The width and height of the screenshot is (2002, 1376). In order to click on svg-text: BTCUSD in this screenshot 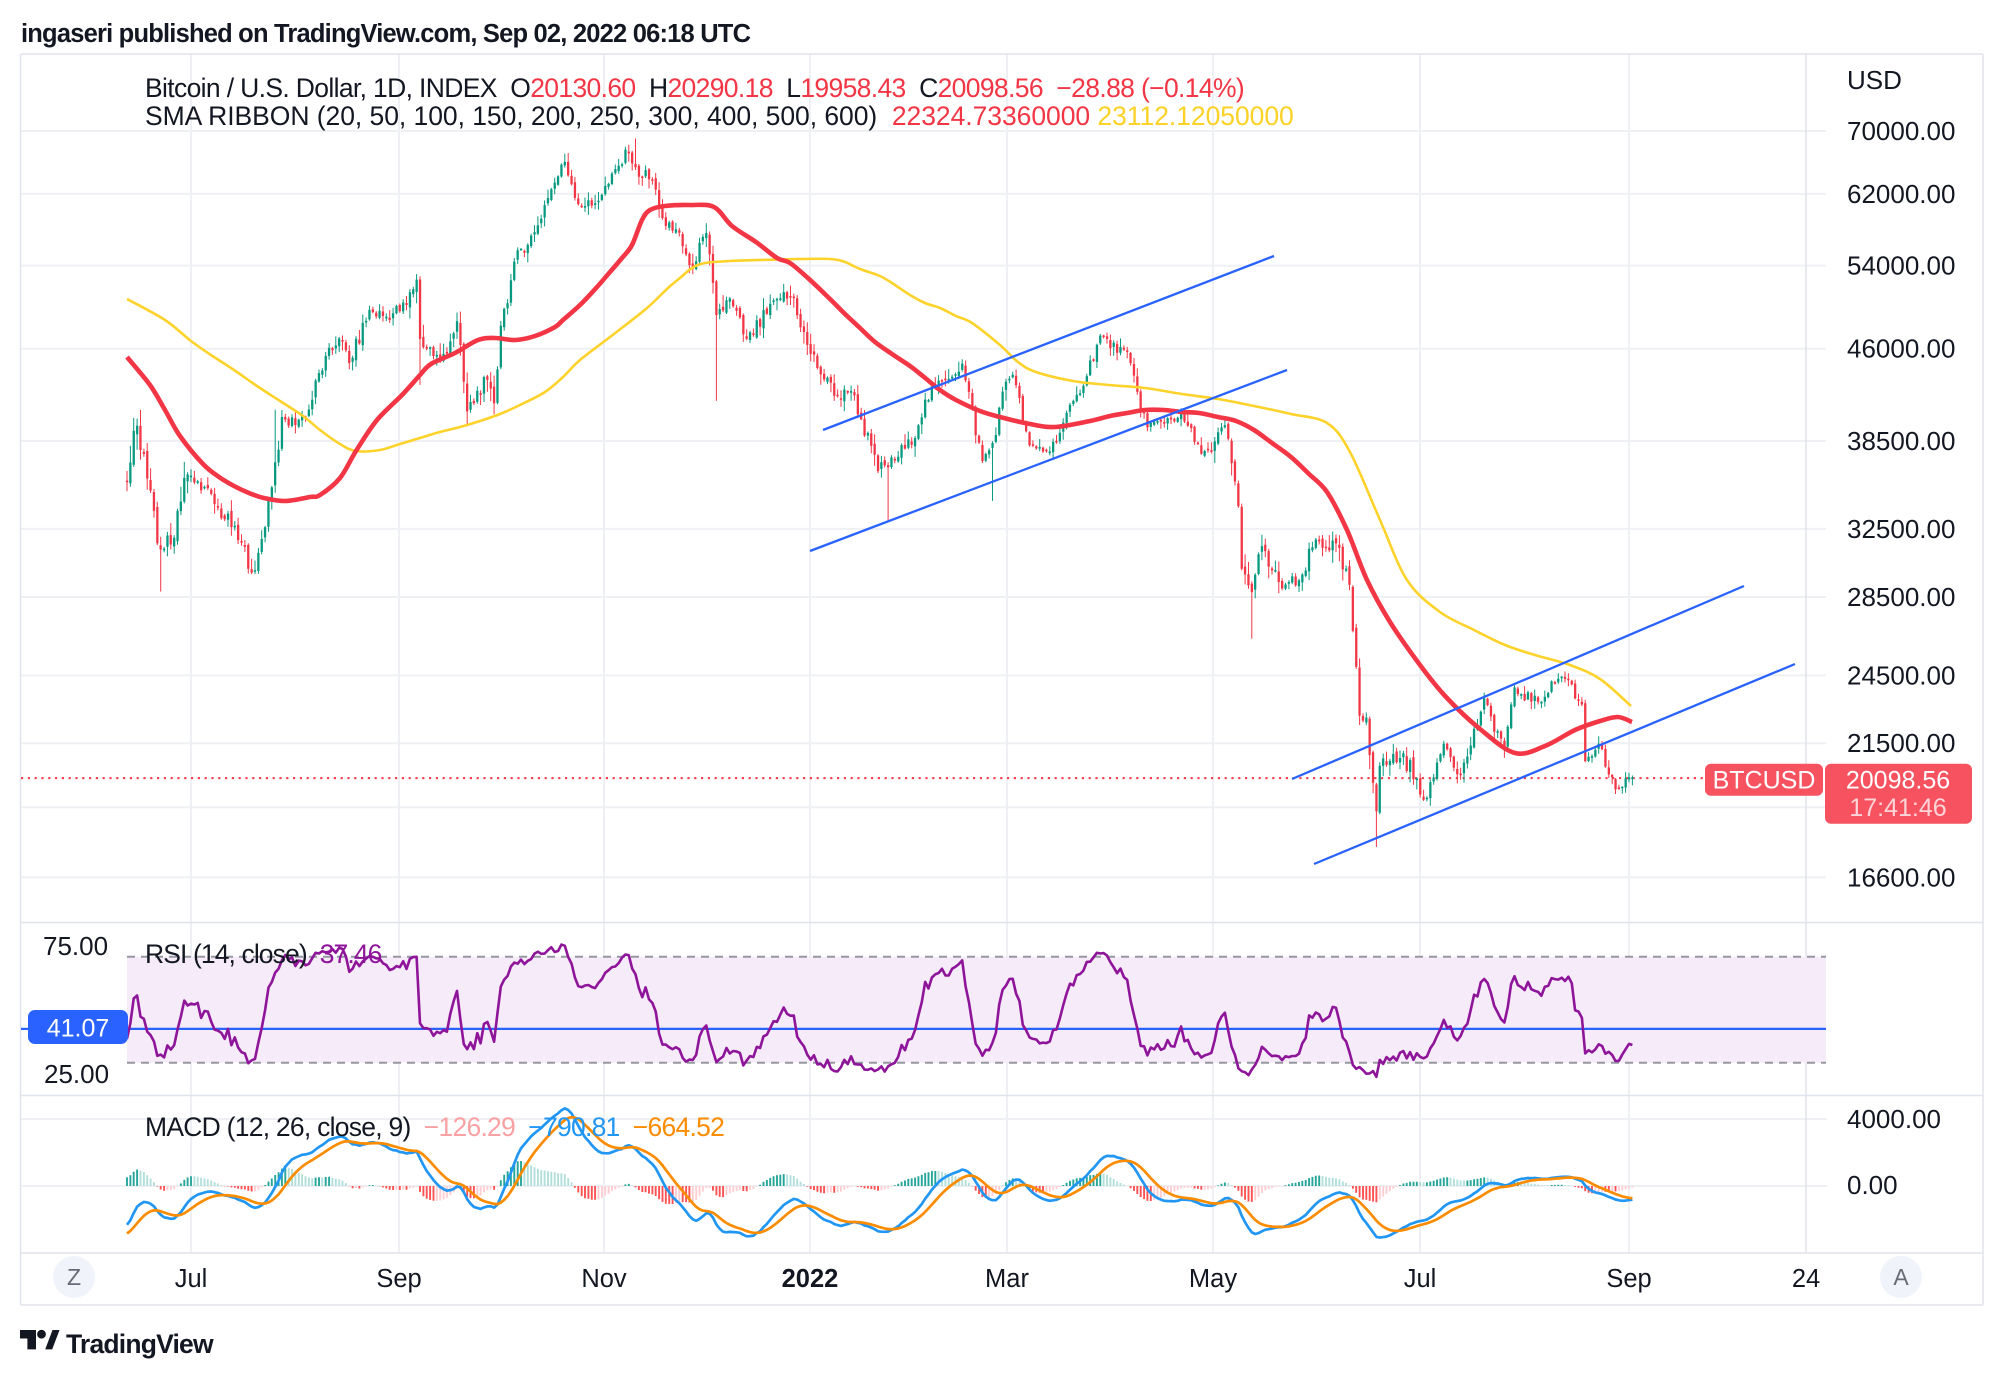, I will do `click(1764, 781)`.